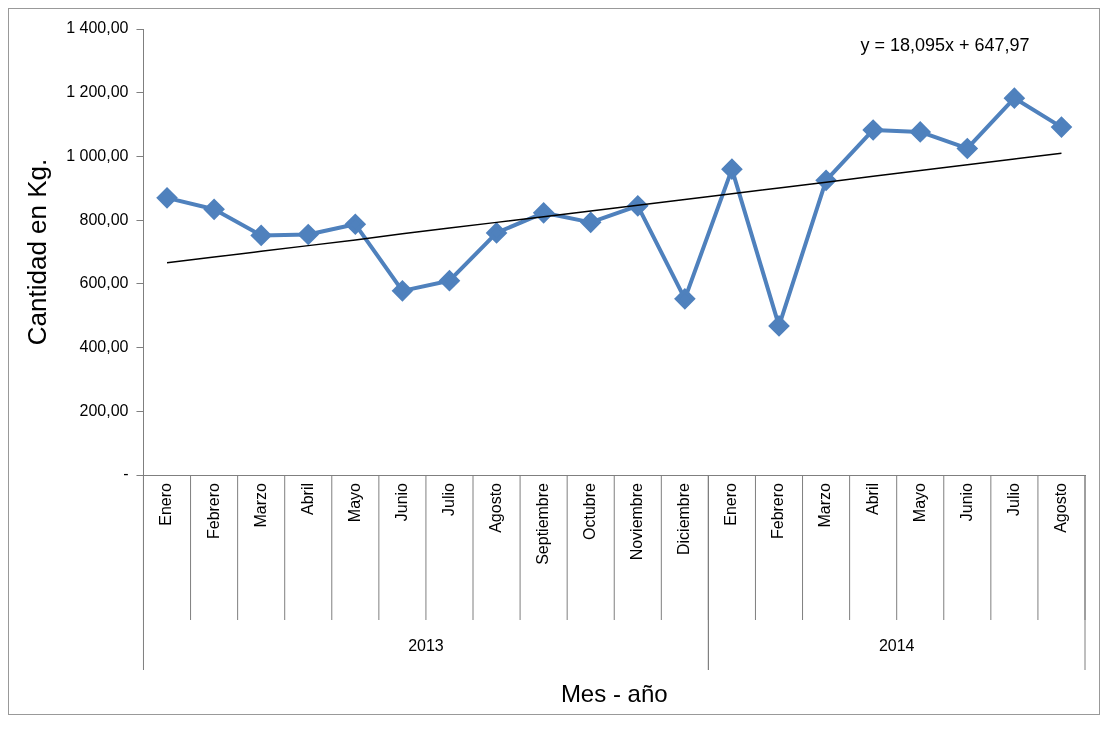 The height and width of the screenshot is (729, 1112). Describe the element at coordinates (104, 410) in the screenshot. I see `y-tick-label: 200,00` at that location.